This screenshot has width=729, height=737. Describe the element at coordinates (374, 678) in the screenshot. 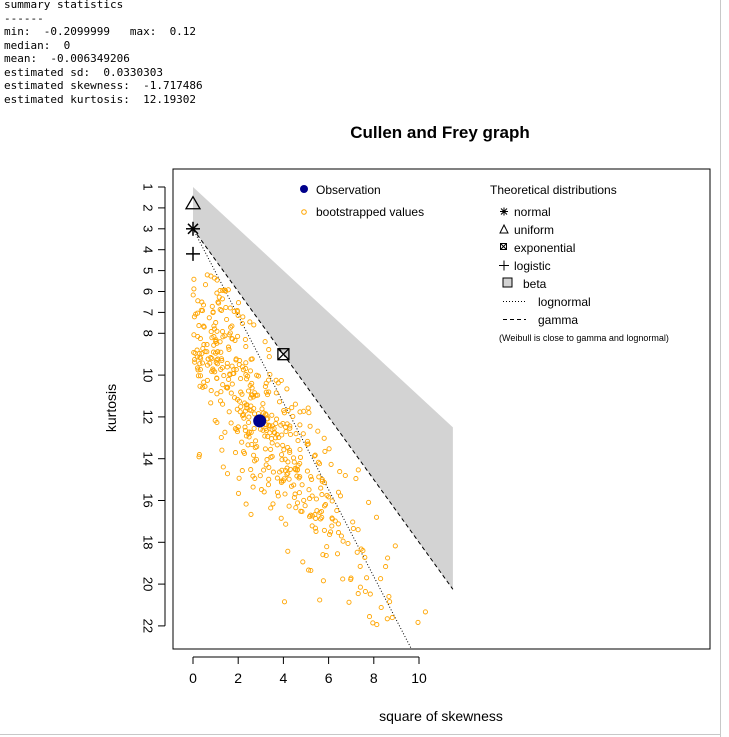

I see `x-tick-label: 8` at that location.